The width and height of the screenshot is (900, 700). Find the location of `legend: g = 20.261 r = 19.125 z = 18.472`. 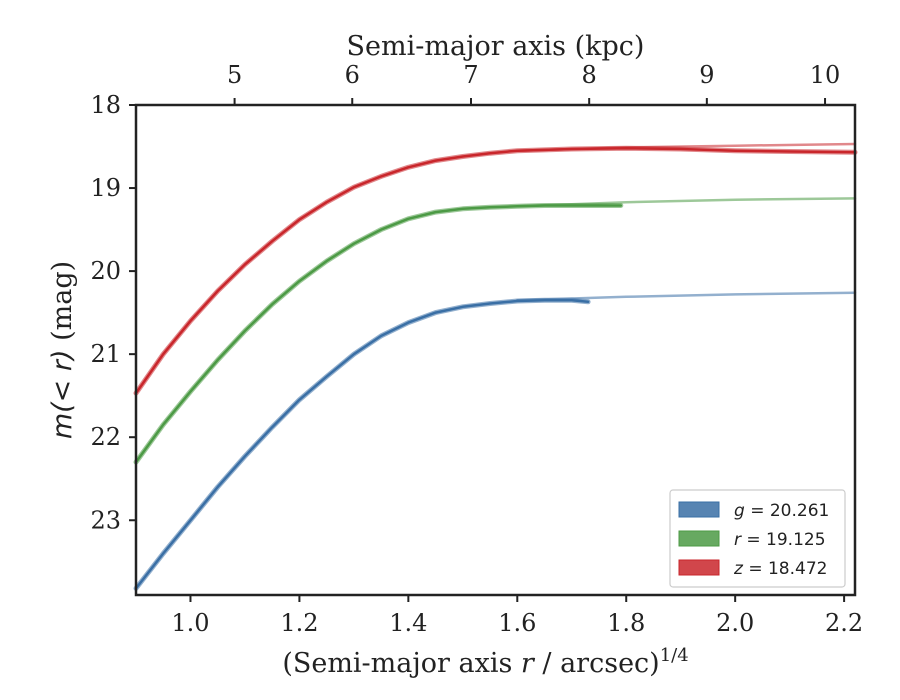

legend: g = 20.261 r = 19.125 z = 18.472 is located at coordinates (757, 538).